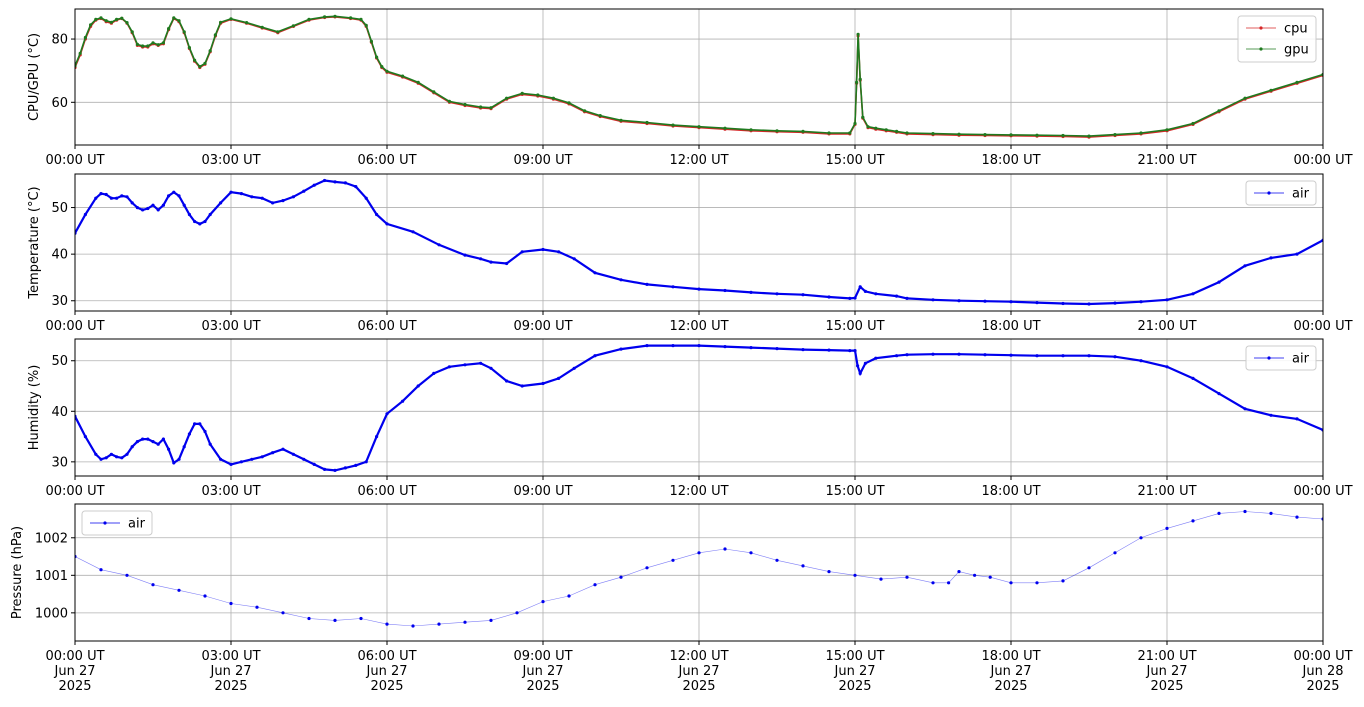  I want to click on x-tick-label: 09:00 UT Jun 27 2025, so click(542, 671).